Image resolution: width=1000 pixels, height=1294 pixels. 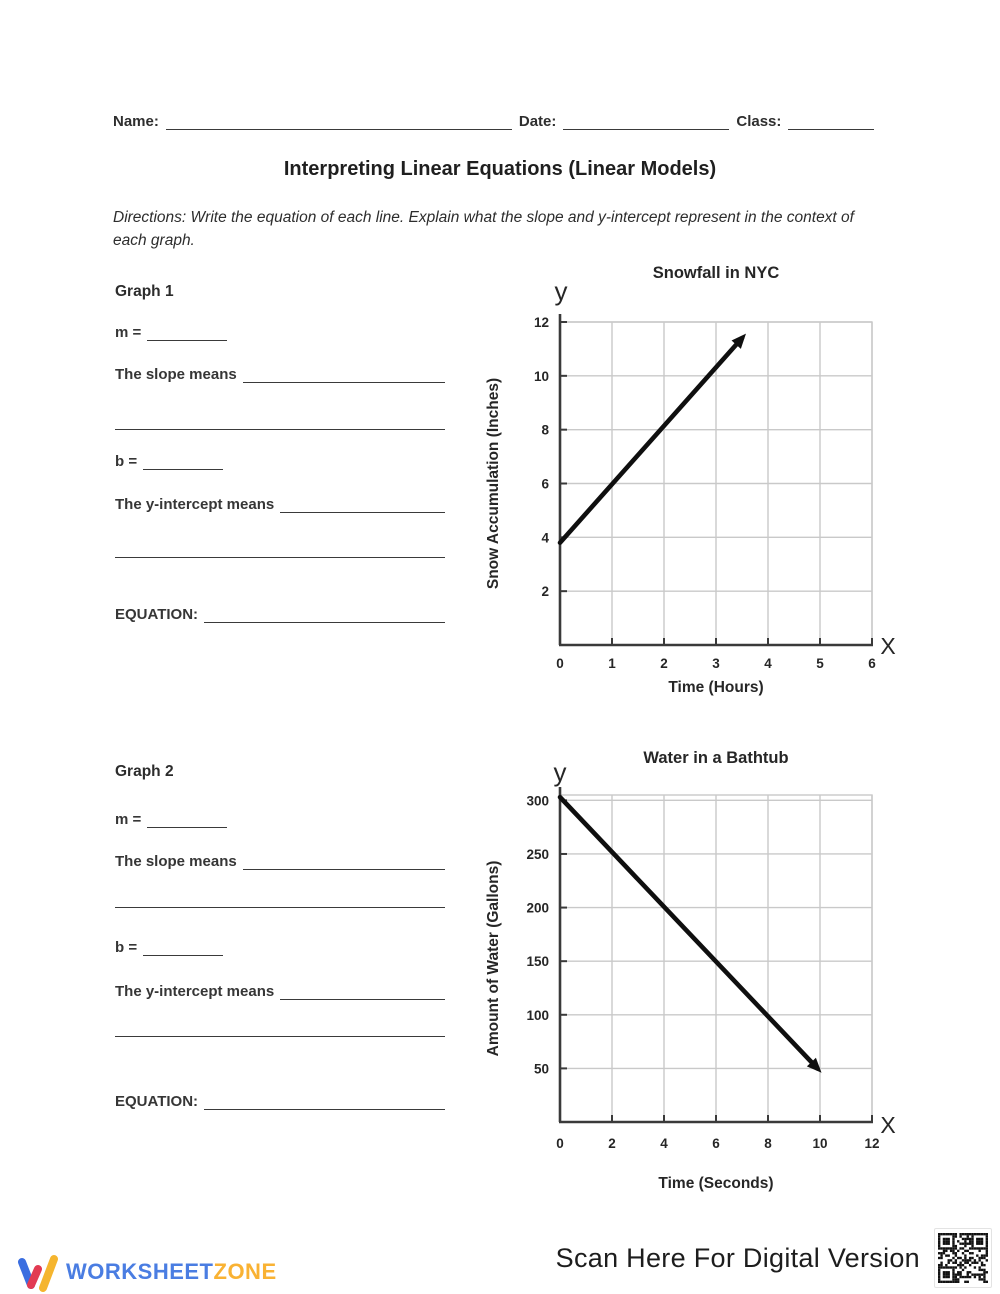 I want to click on chart-series-water-amount-line, so click(x=689, y=933).